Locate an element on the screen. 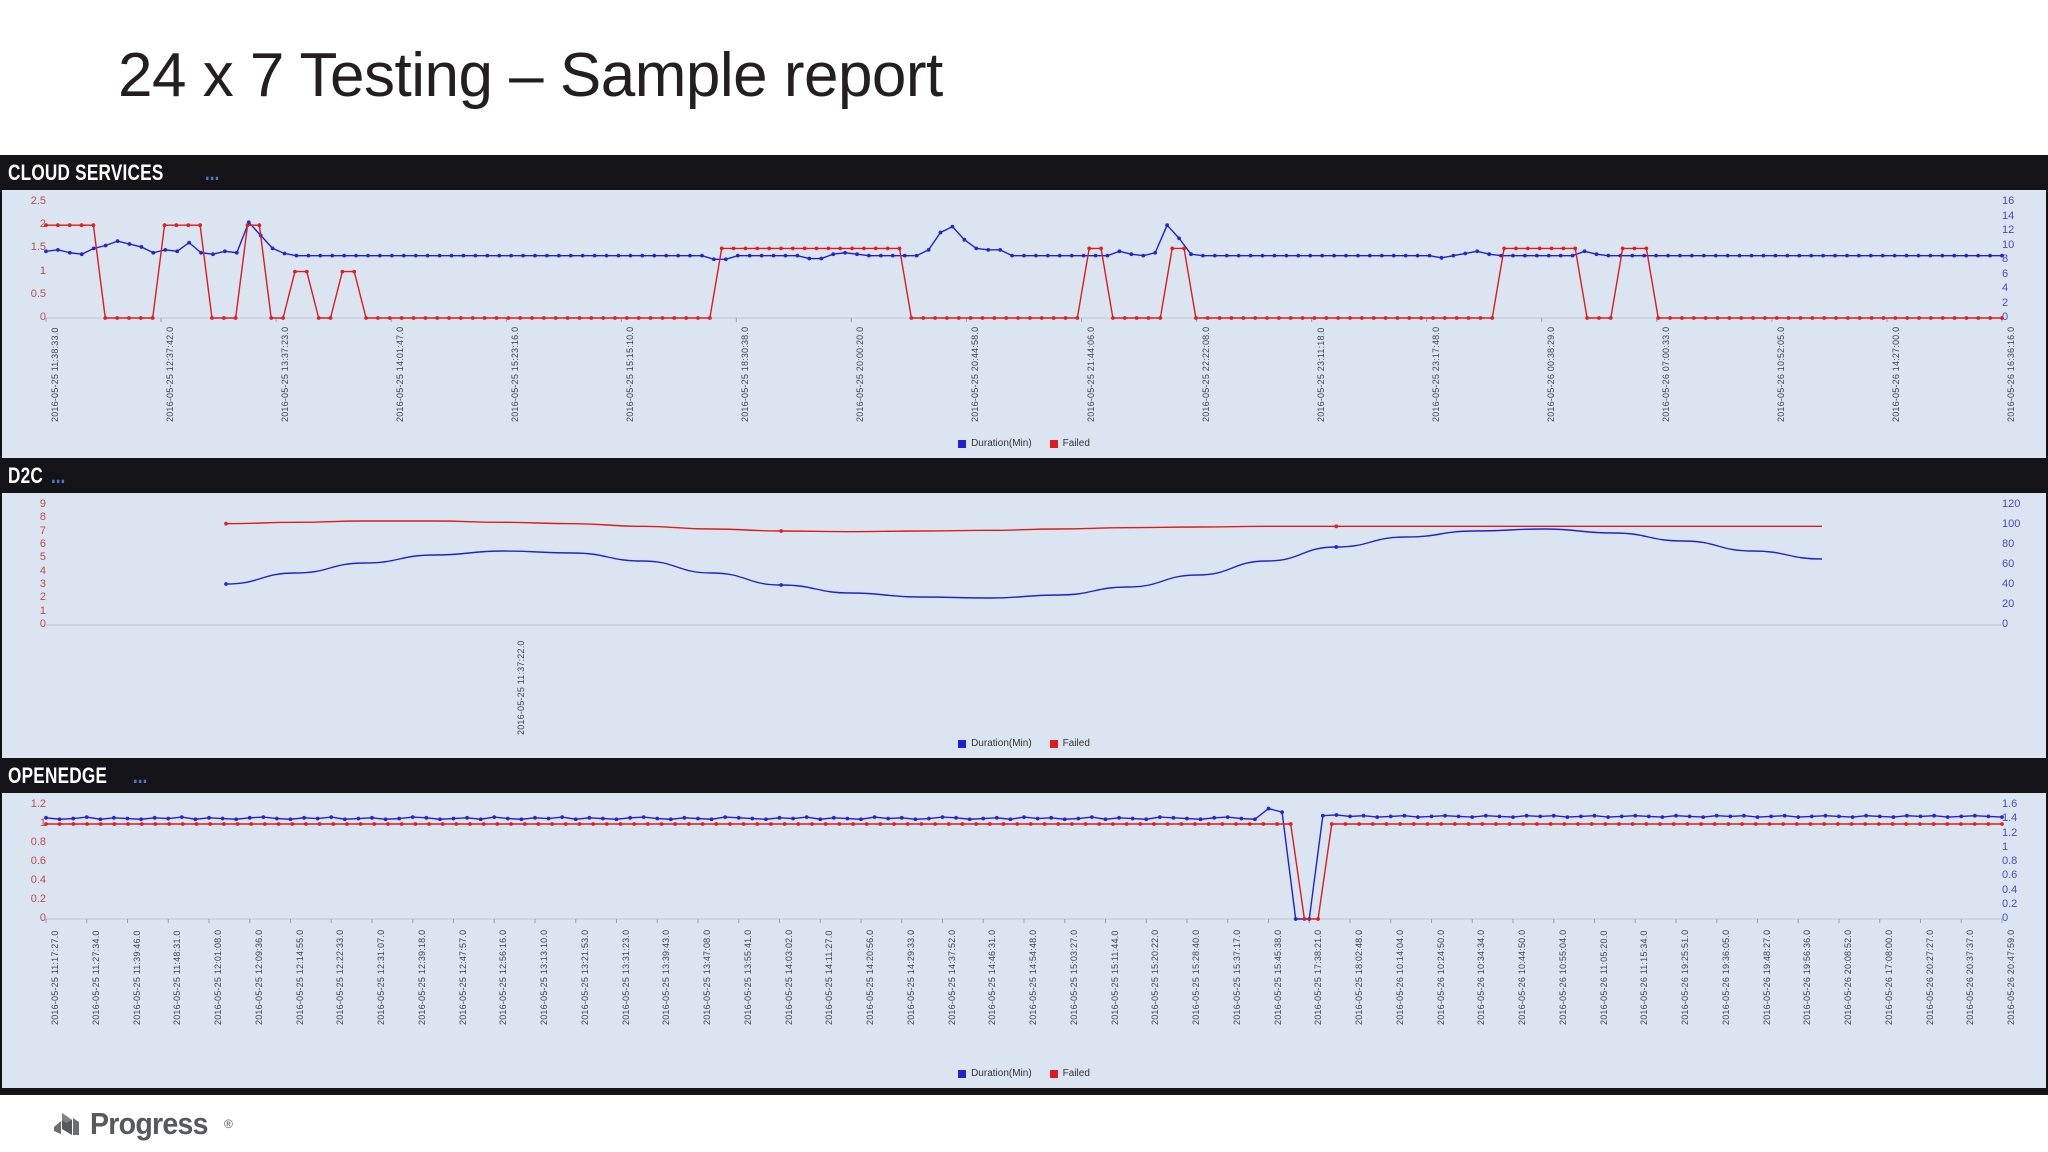 The image size is (2048, 1152). progress-logo-trademark: ® is located at coordinates (228, 1124).